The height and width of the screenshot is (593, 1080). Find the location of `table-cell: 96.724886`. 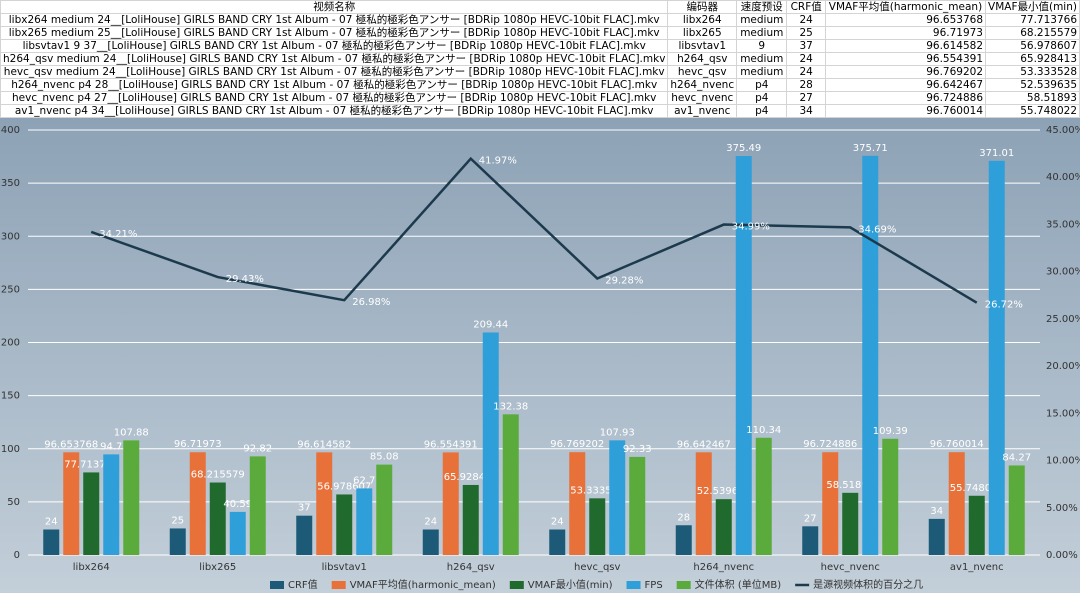

table-cell: 96.724886 is located at coordinates (905, 98).